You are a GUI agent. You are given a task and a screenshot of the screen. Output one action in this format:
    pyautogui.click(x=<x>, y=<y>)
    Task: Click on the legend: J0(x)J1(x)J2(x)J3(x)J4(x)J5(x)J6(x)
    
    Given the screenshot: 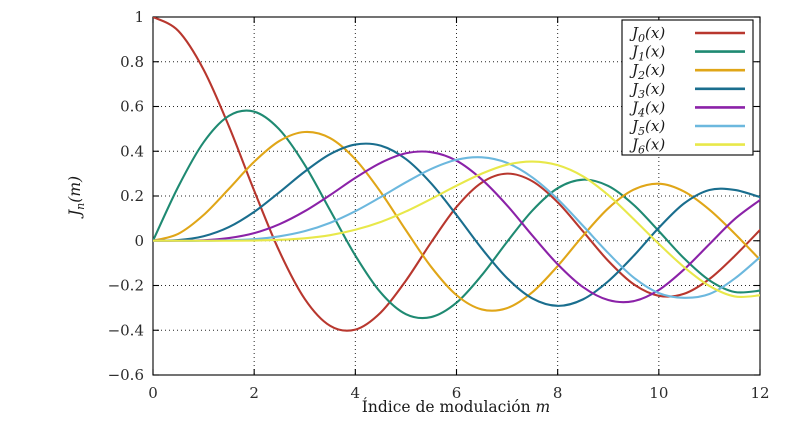 What is the action you would take?
    pyautogui.click(x=687, y=88)
    